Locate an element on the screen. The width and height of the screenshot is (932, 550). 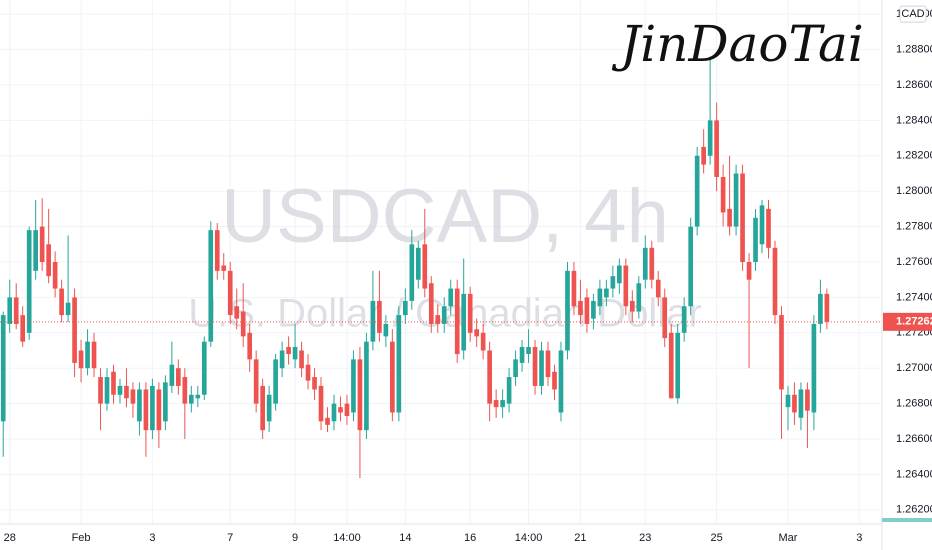
y-tick-label: 1.26800 is located at coordinates (914, 404).